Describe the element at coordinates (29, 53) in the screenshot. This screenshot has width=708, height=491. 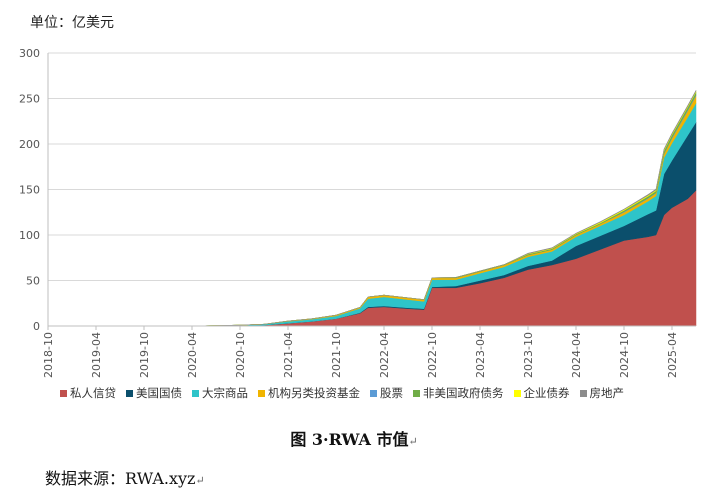
I see `y-tick-label: 300` at that location.